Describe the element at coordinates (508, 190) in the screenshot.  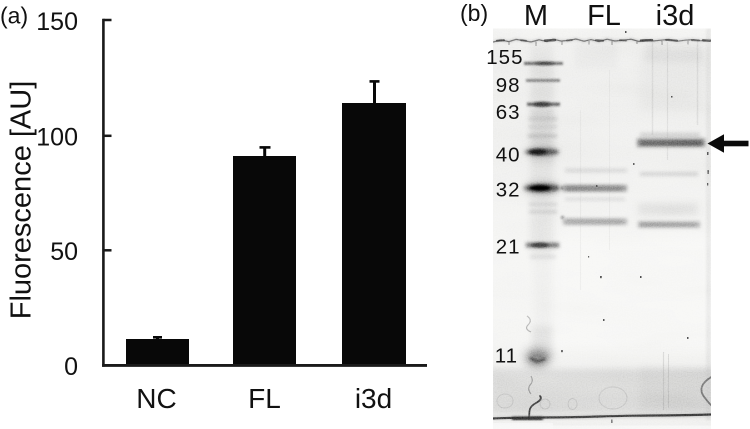
I see `svg-text: 32` at that location.